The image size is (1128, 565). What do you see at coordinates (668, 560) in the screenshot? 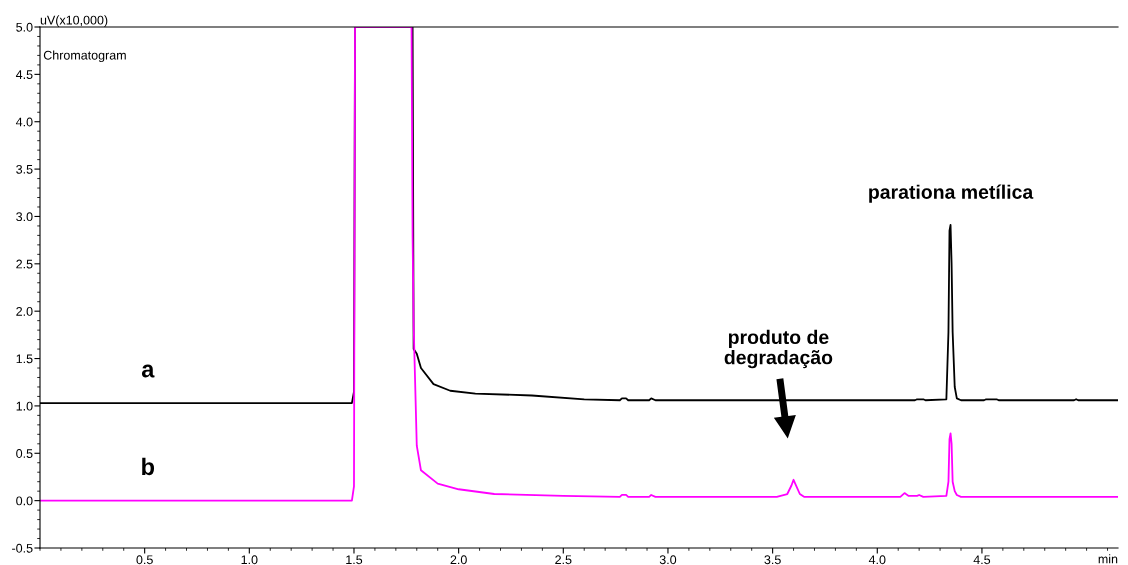
I see `x-tick-label: 3.0` at bounding box center [668, 560].